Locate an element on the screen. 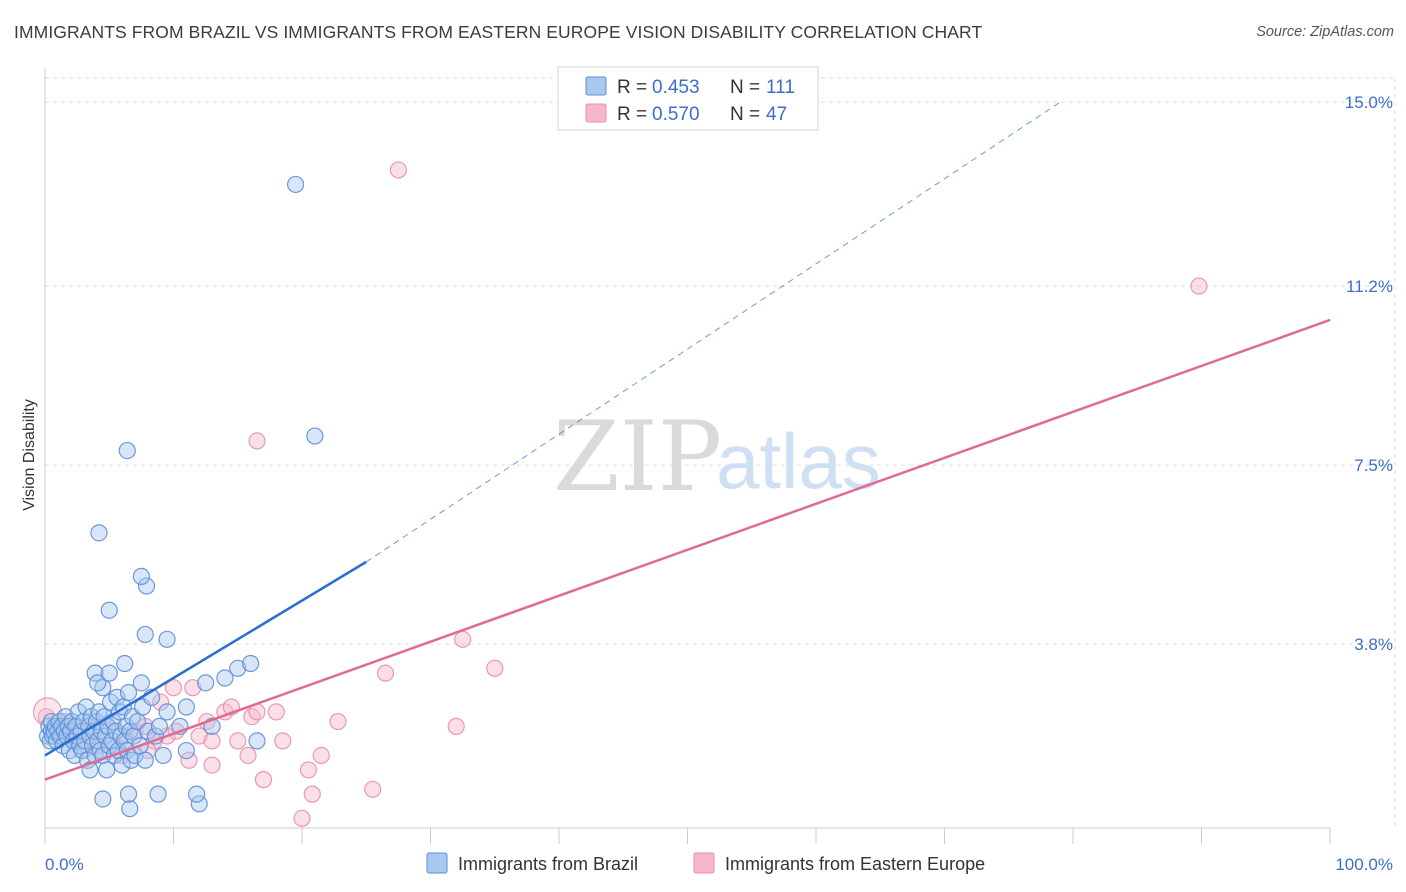  legend-r-label-brazil: R = is located at coordinates (632, 87).